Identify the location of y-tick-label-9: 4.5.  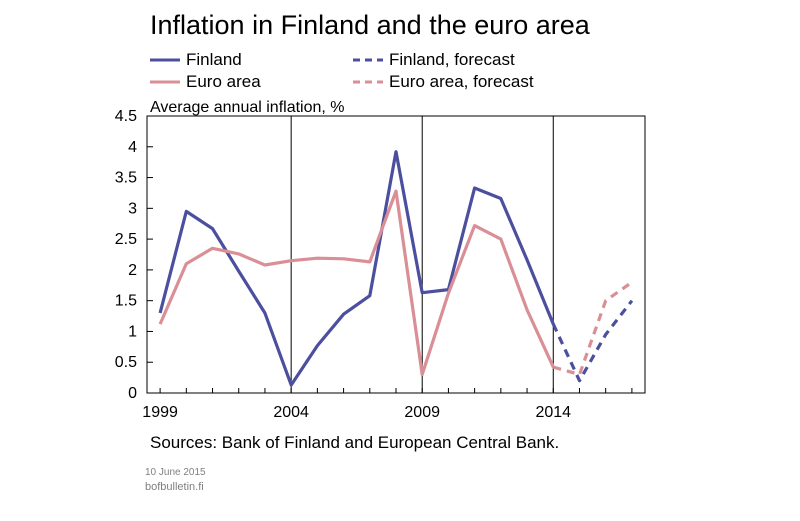
(126, 116).